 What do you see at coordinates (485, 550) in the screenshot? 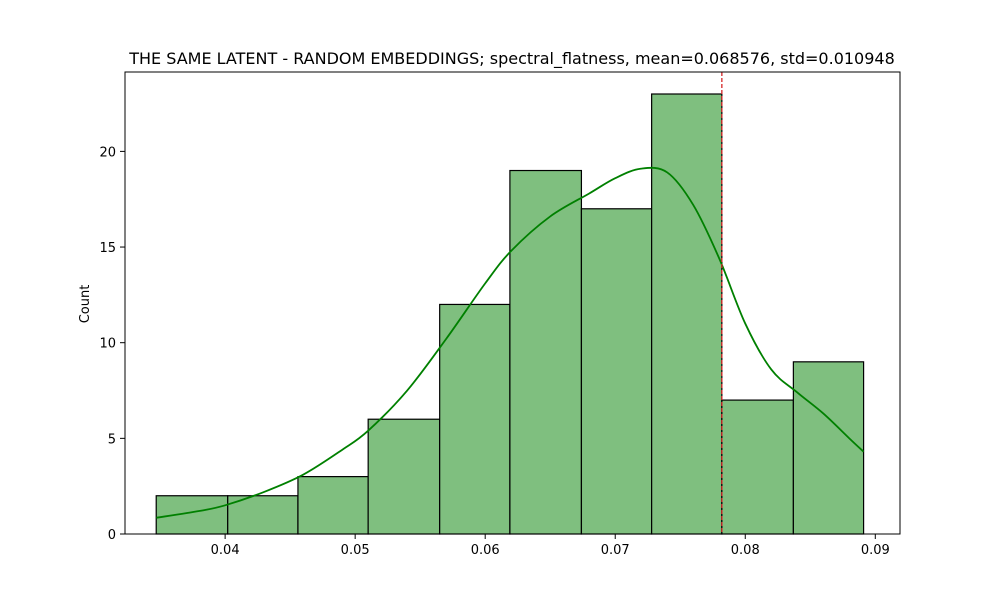
I see `x-tick-label: 0.06` at bounding box center [485, 550].